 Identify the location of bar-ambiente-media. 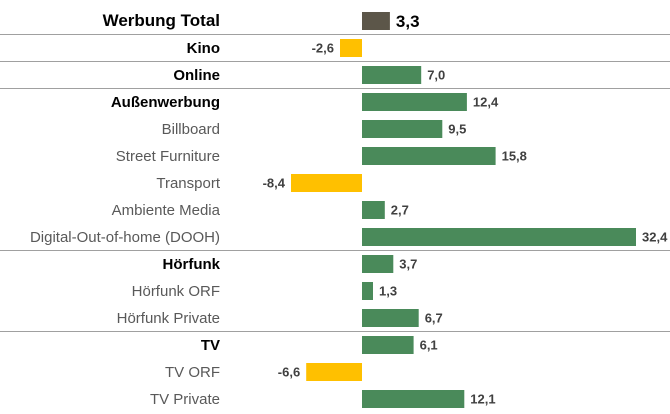
(373, 210).